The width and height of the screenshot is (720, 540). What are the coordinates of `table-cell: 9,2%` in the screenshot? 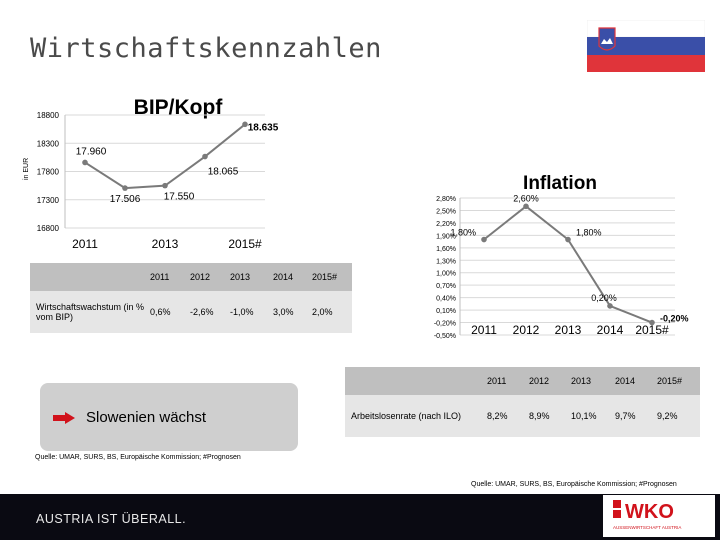 It's located at (678, 416).